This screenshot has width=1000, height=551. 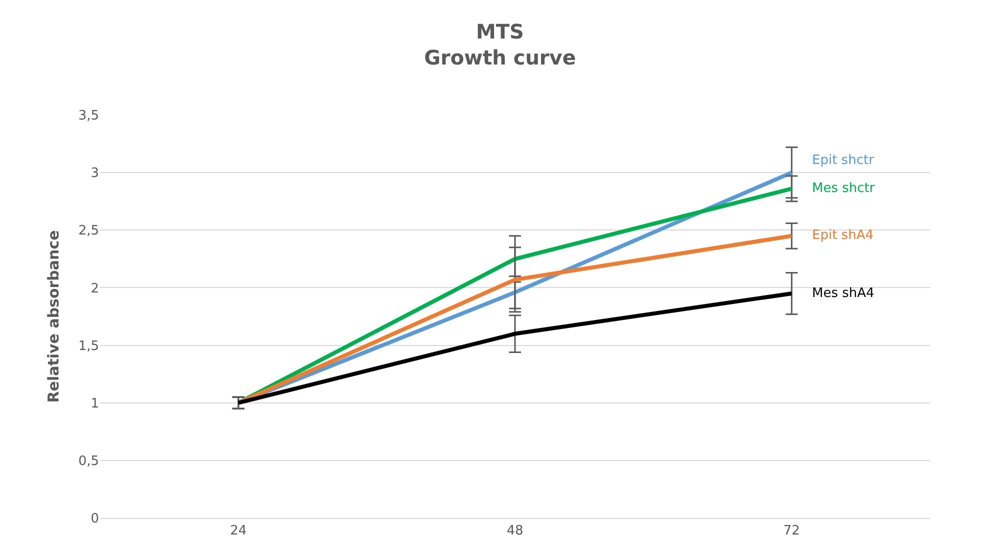 What do you see at coordinates (88, 231) in the screenshot?
I see `y-tick-label: 2,5` at bounding box center [88, 231].